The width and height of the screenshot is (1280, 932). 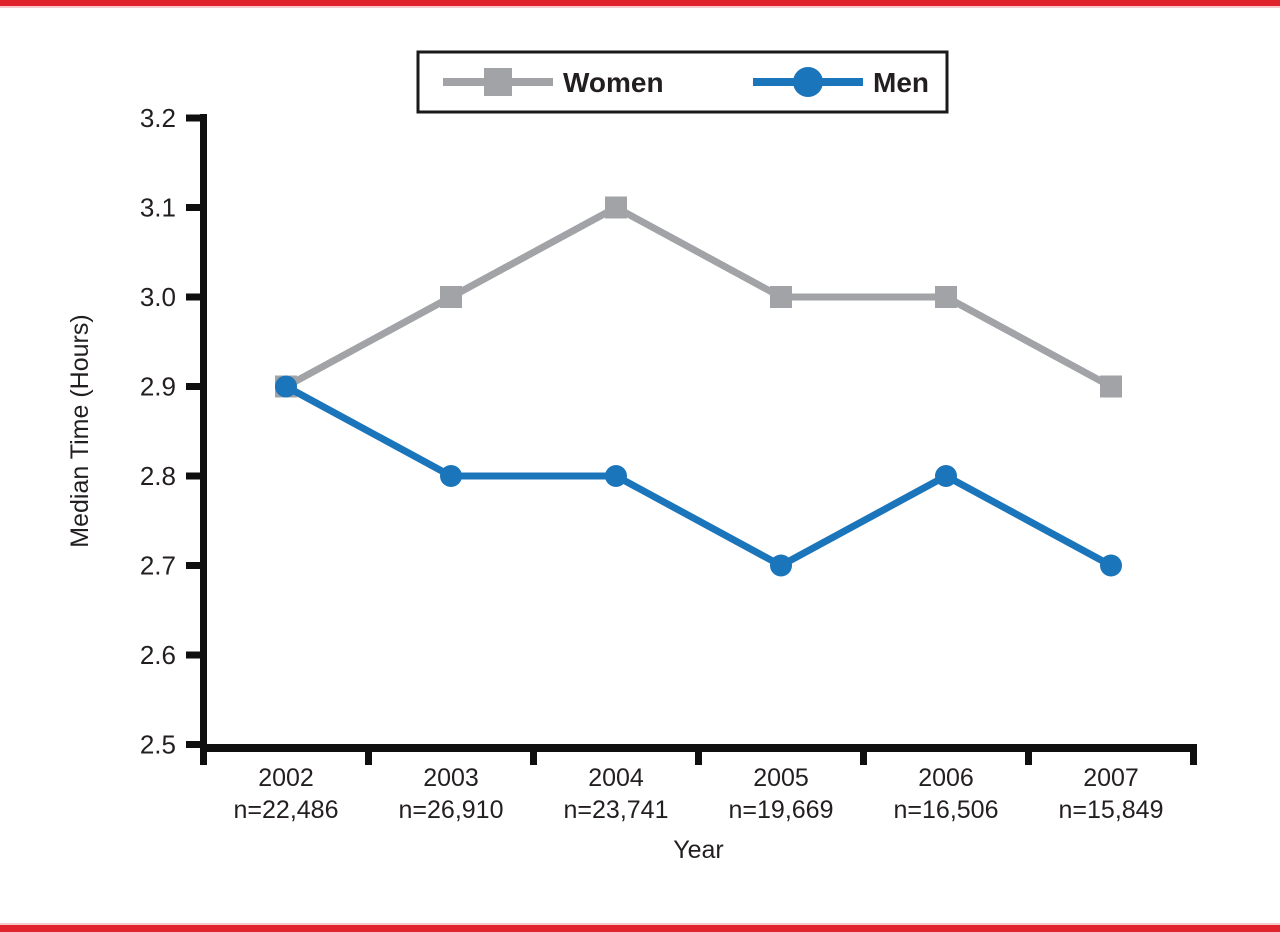 I want to click on x-sample-size-label: n=26,910, so click(x=451, y=810).